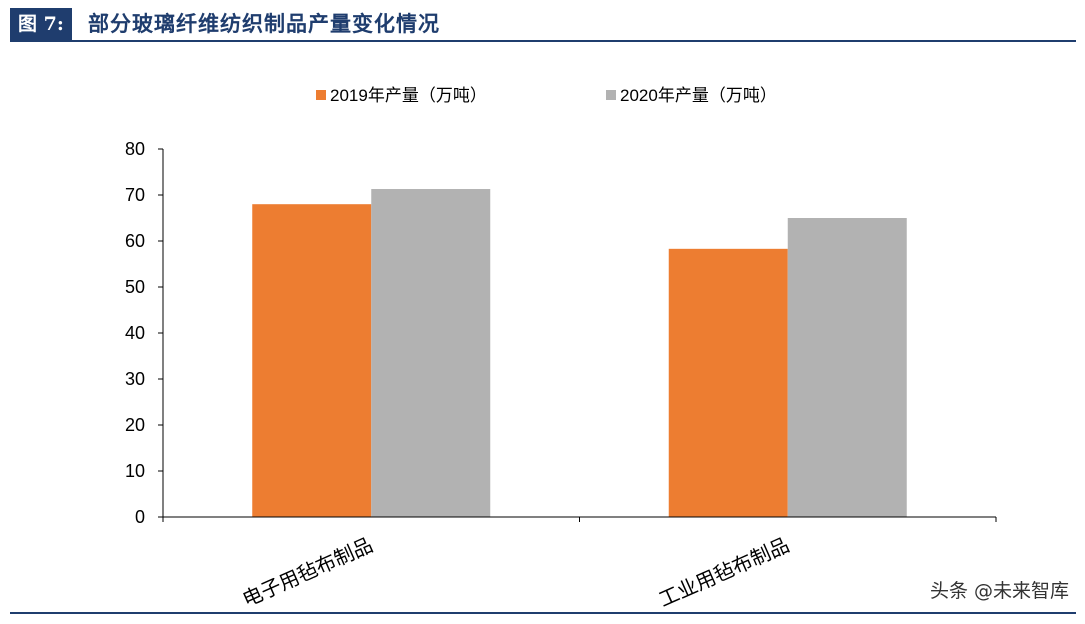  I want to click on y-tick-label: 70, so click(135, 195).